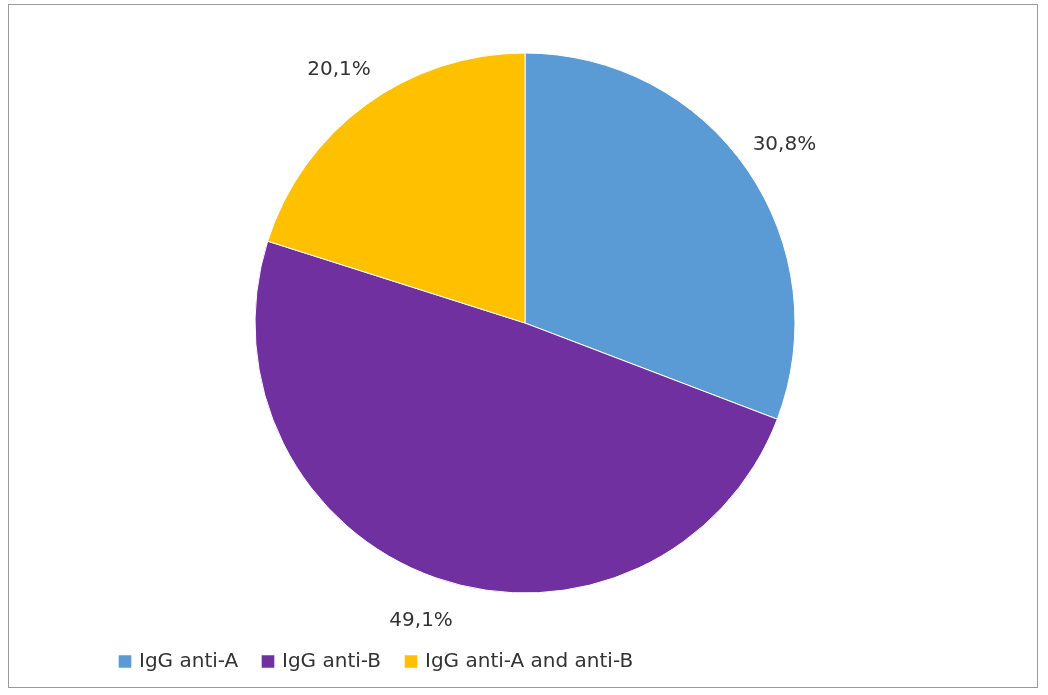 This screenshot has width=1048, height=695. I want to click on legend-label: IgG anti-A and anti-B, so click(529, 660).